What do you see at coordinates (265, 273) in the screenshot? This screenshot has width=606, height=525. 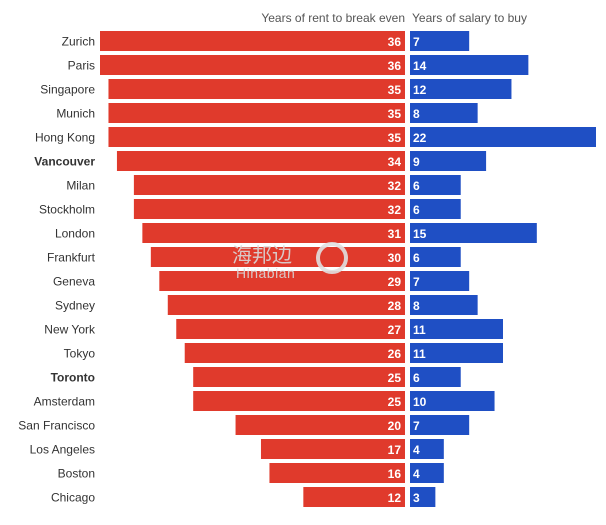 I see `watermark-en: Hinabian` at bounding box center [265, 273].